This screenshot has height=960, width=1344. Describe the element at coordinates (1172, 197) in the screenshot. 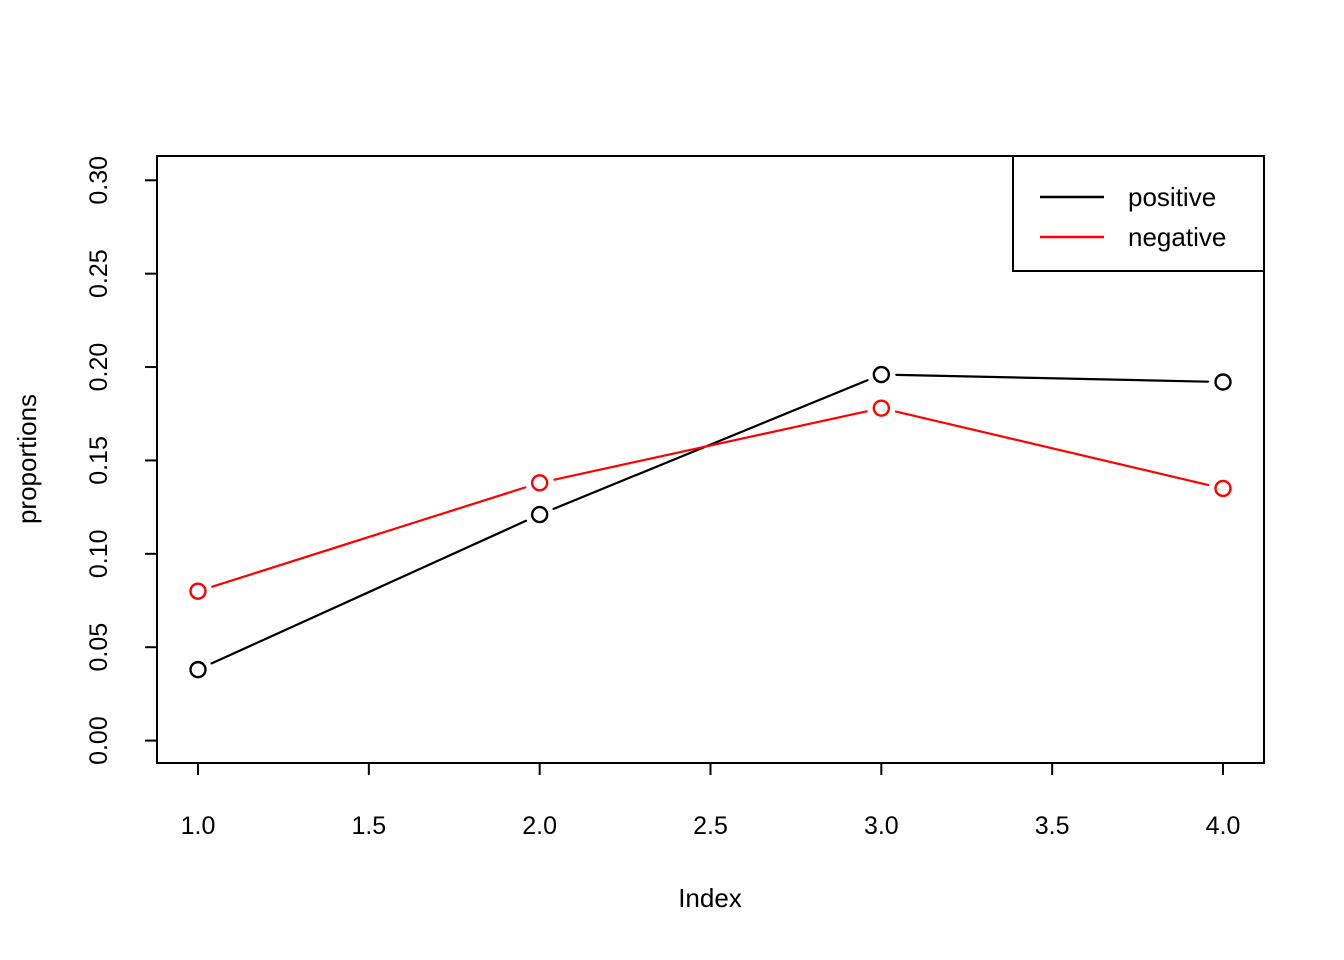

I see `legend-label-positive: positive` at that location.